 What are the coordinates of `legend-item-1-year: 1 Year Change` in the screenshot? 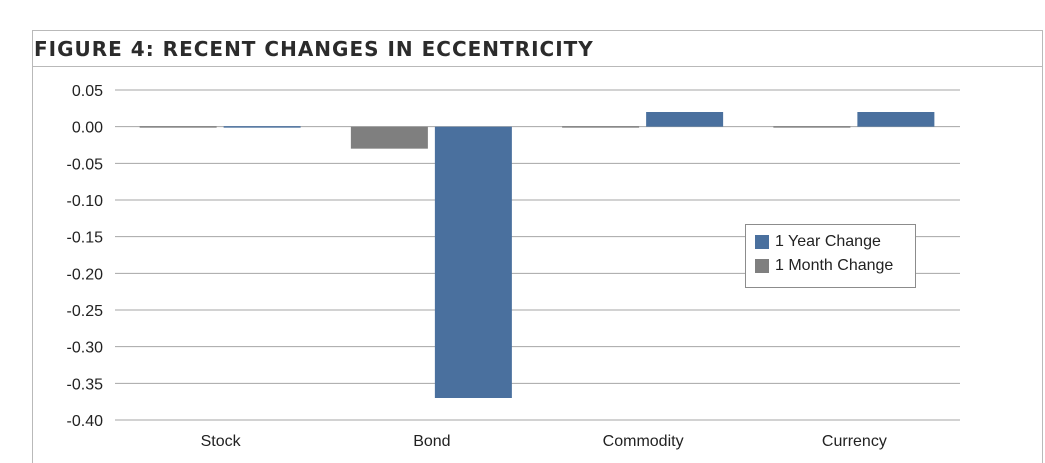 It's located at (835, 242).